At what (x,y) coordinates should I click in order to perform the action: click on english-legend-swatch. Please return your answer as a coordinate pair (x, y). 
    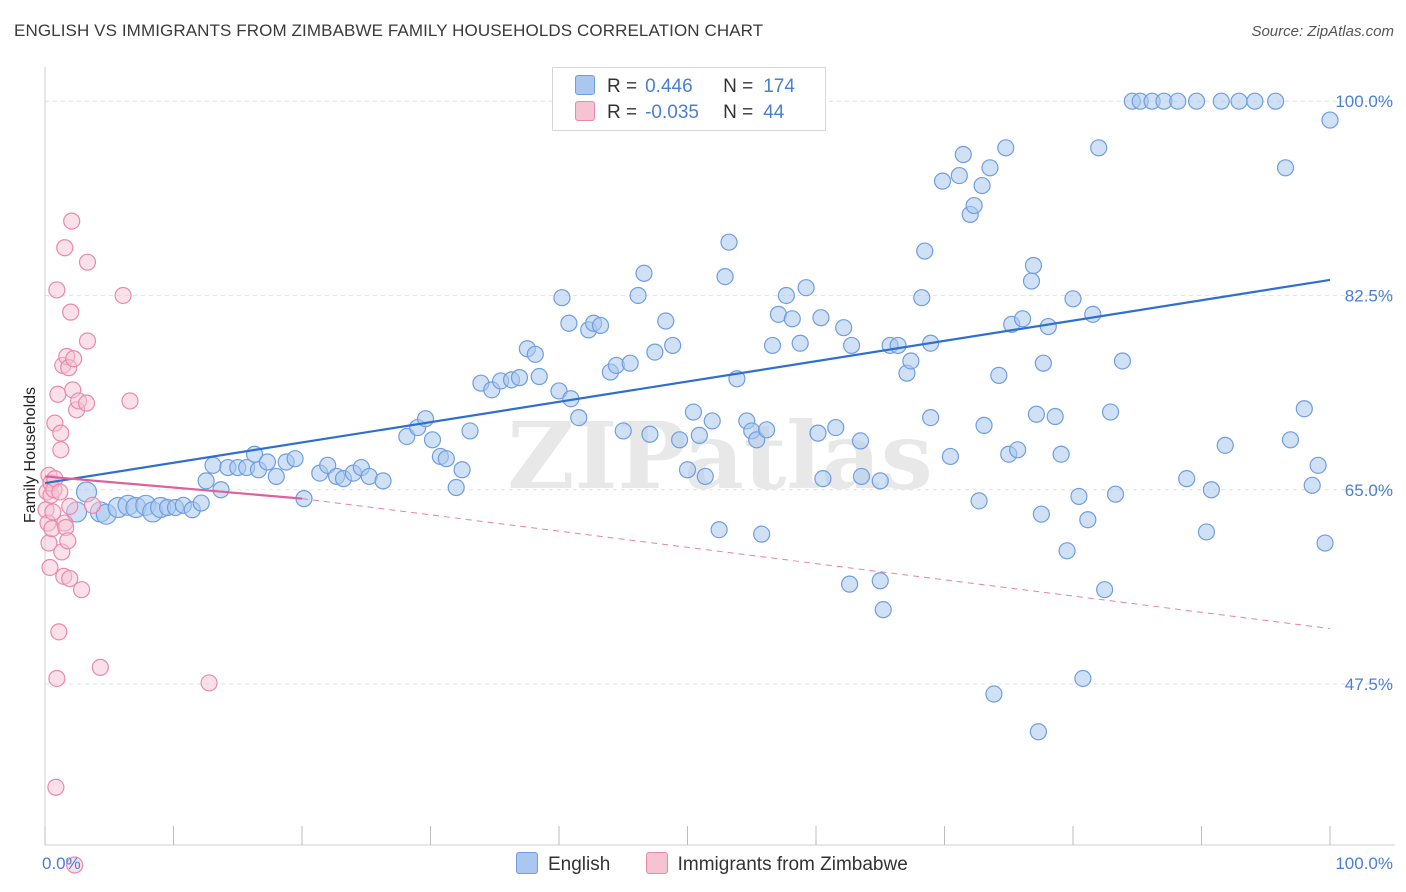
    Looking at the image, I should click on (527, 863).